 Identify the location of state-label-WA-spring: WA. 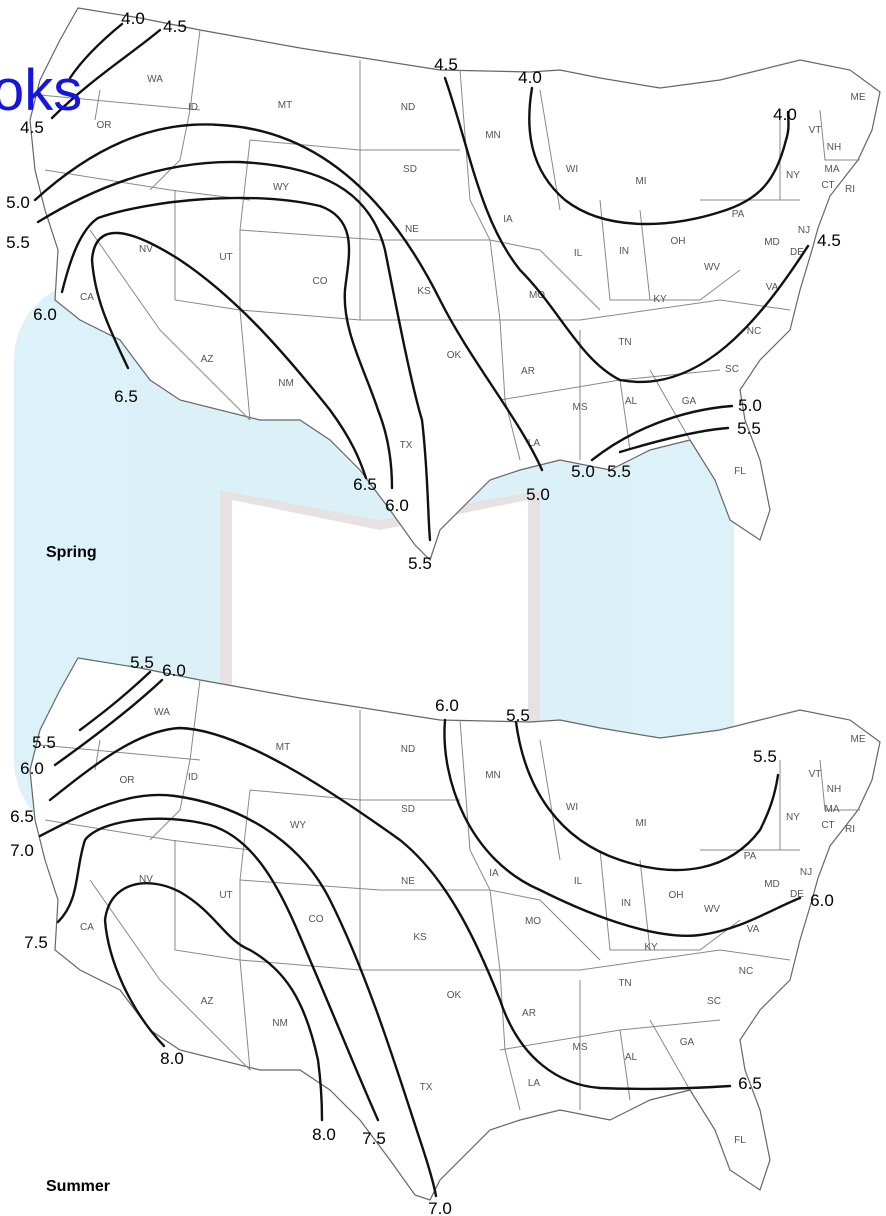
(155, 79).